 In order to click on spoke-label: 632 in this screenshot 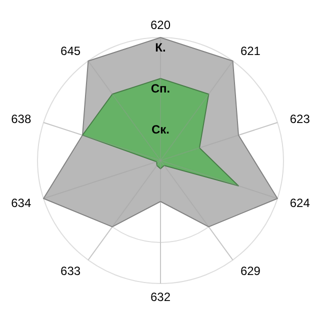, I will do `click(160, 297)`.